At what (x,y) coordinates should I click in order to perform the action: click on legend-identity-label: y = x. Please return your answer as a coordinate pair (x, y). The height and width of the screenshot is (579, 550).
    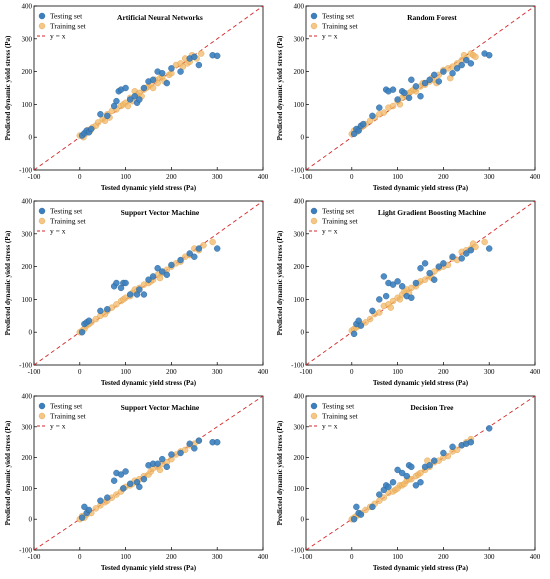
    Looking at the image, I should click on (330, 36).